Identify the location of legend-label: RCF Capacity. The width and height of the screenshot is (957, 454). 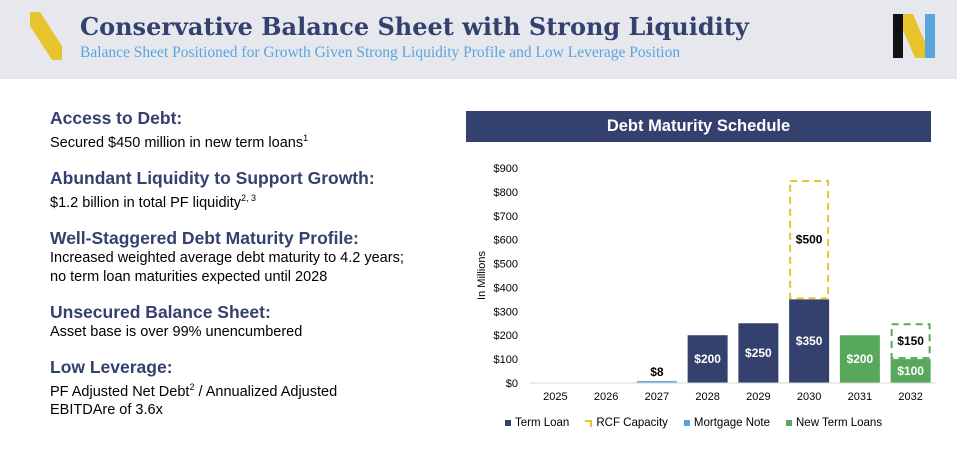
(632, 423).